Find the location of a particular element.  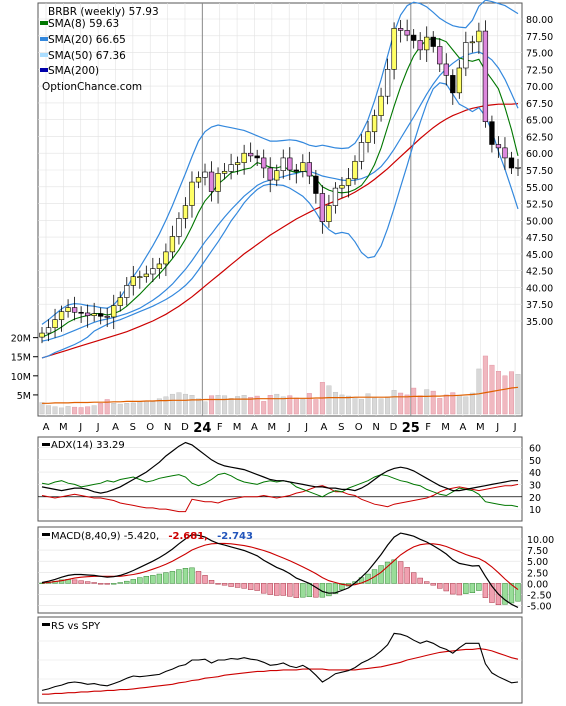

adx-plus-di-line is located at coordinates (280, 490).